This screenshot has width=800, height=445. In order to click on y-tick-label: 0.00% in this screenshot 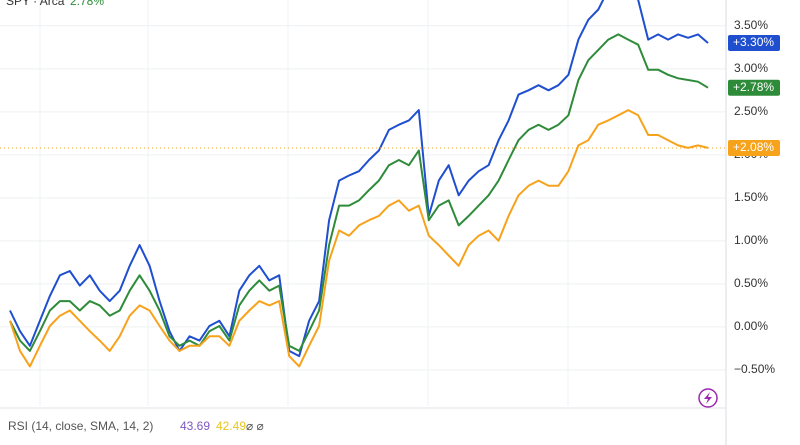, I will do `click(751, 326)`.